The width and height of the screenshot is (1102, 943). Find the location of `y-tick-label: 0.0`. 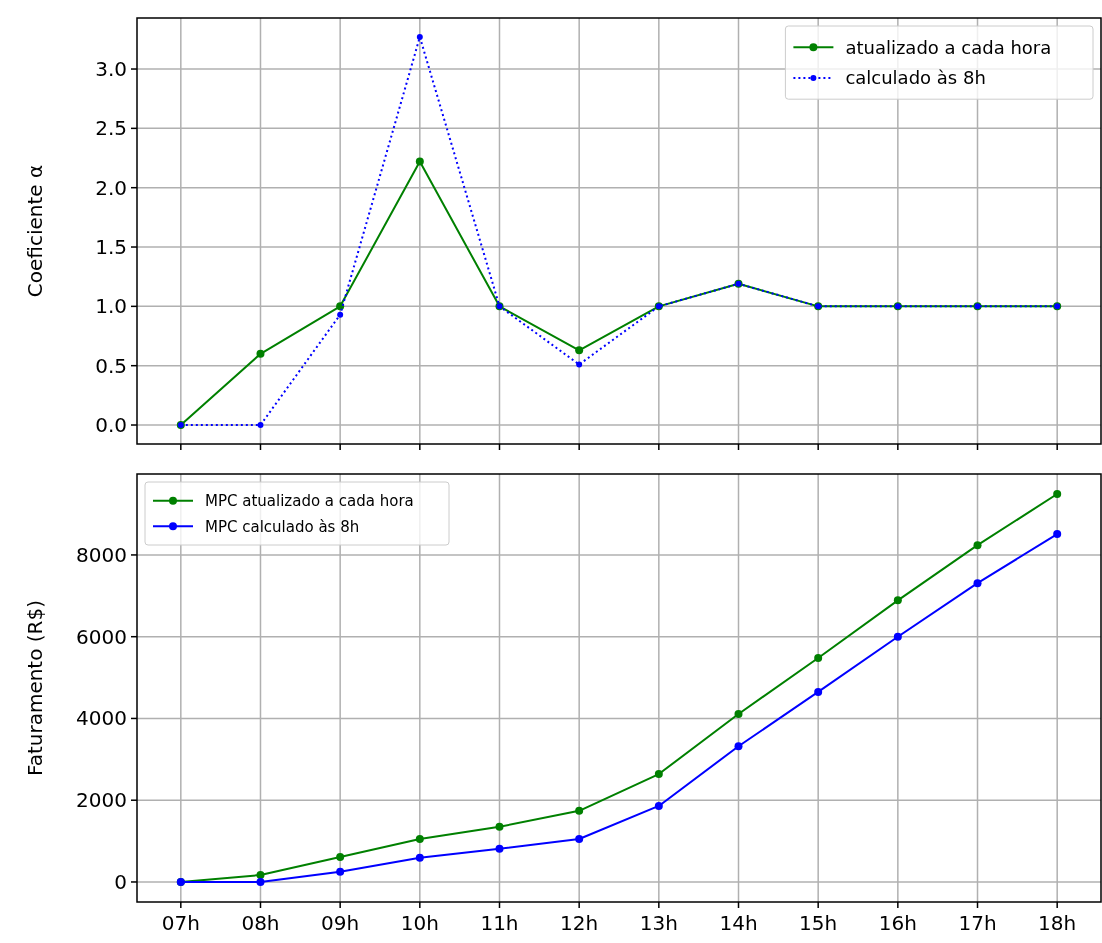

y-tick-label: 0.0 is located at coordinates (111, 425).